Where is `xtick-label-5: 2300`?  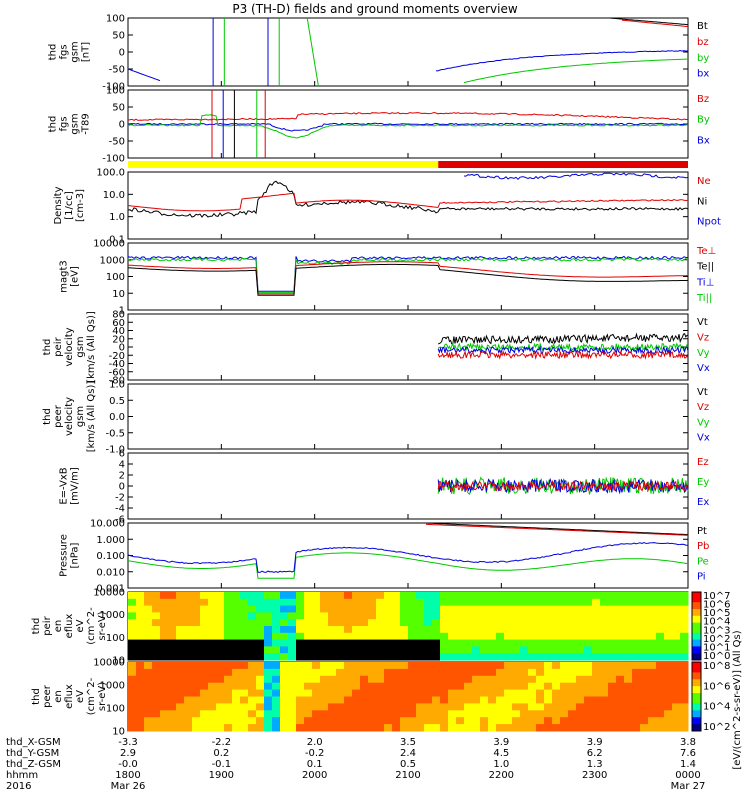
xtick-label-5: 2300 is located at coordinates (594, 775).